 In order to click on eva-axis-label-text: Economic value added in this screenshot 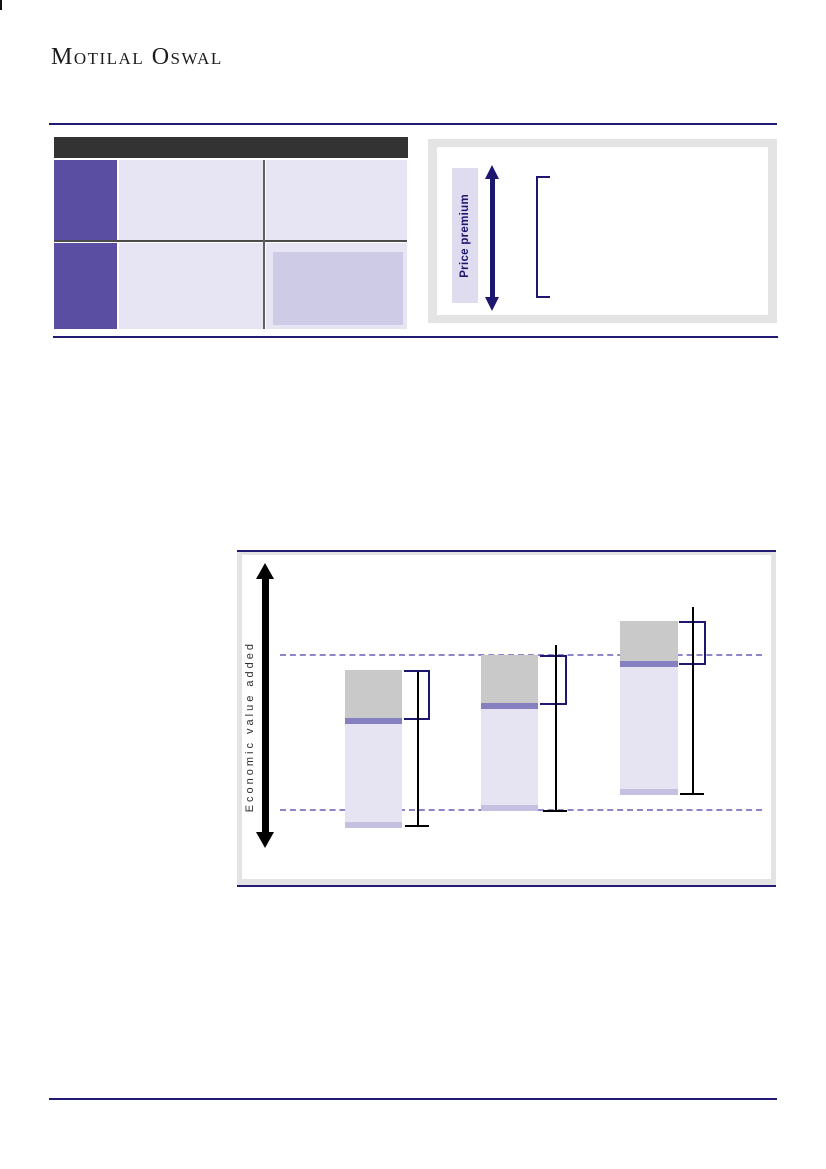, I will do `click(250, 727)`.